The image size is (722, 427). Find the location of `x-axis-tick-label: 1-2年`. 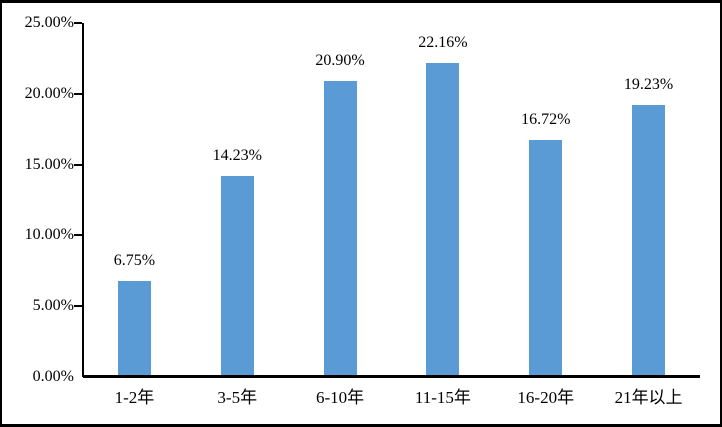

x-axis-tick-label: 1-2年 is located at coordinates (134, 397).